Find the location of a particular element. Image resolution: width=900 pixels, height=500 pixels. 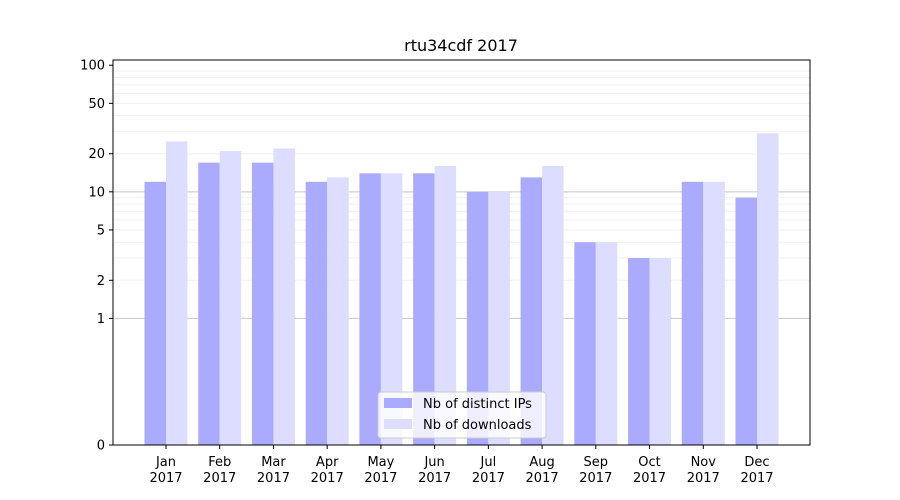

y-tick-label: 5 is located at coordinates (101, 230).